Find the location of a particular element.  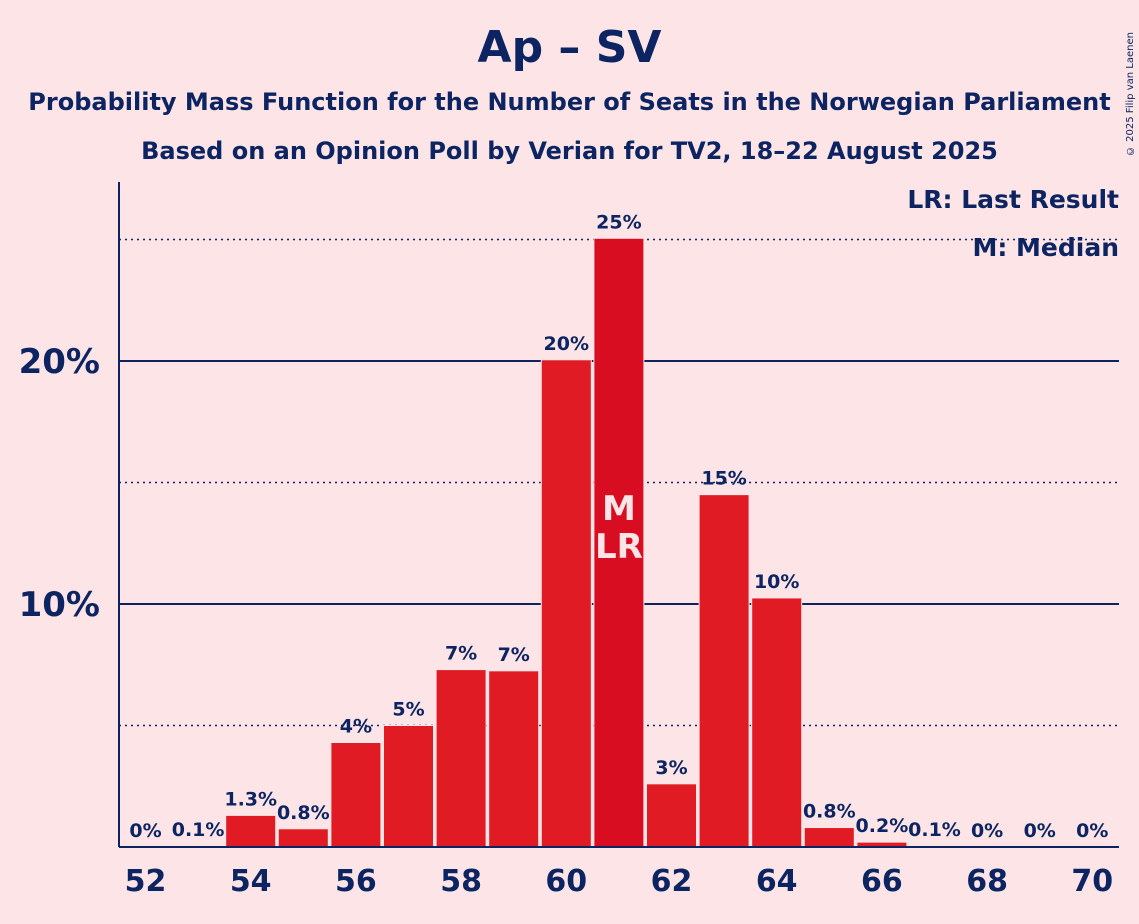

data-label: 0.2% is located at coordinates (882, 826).